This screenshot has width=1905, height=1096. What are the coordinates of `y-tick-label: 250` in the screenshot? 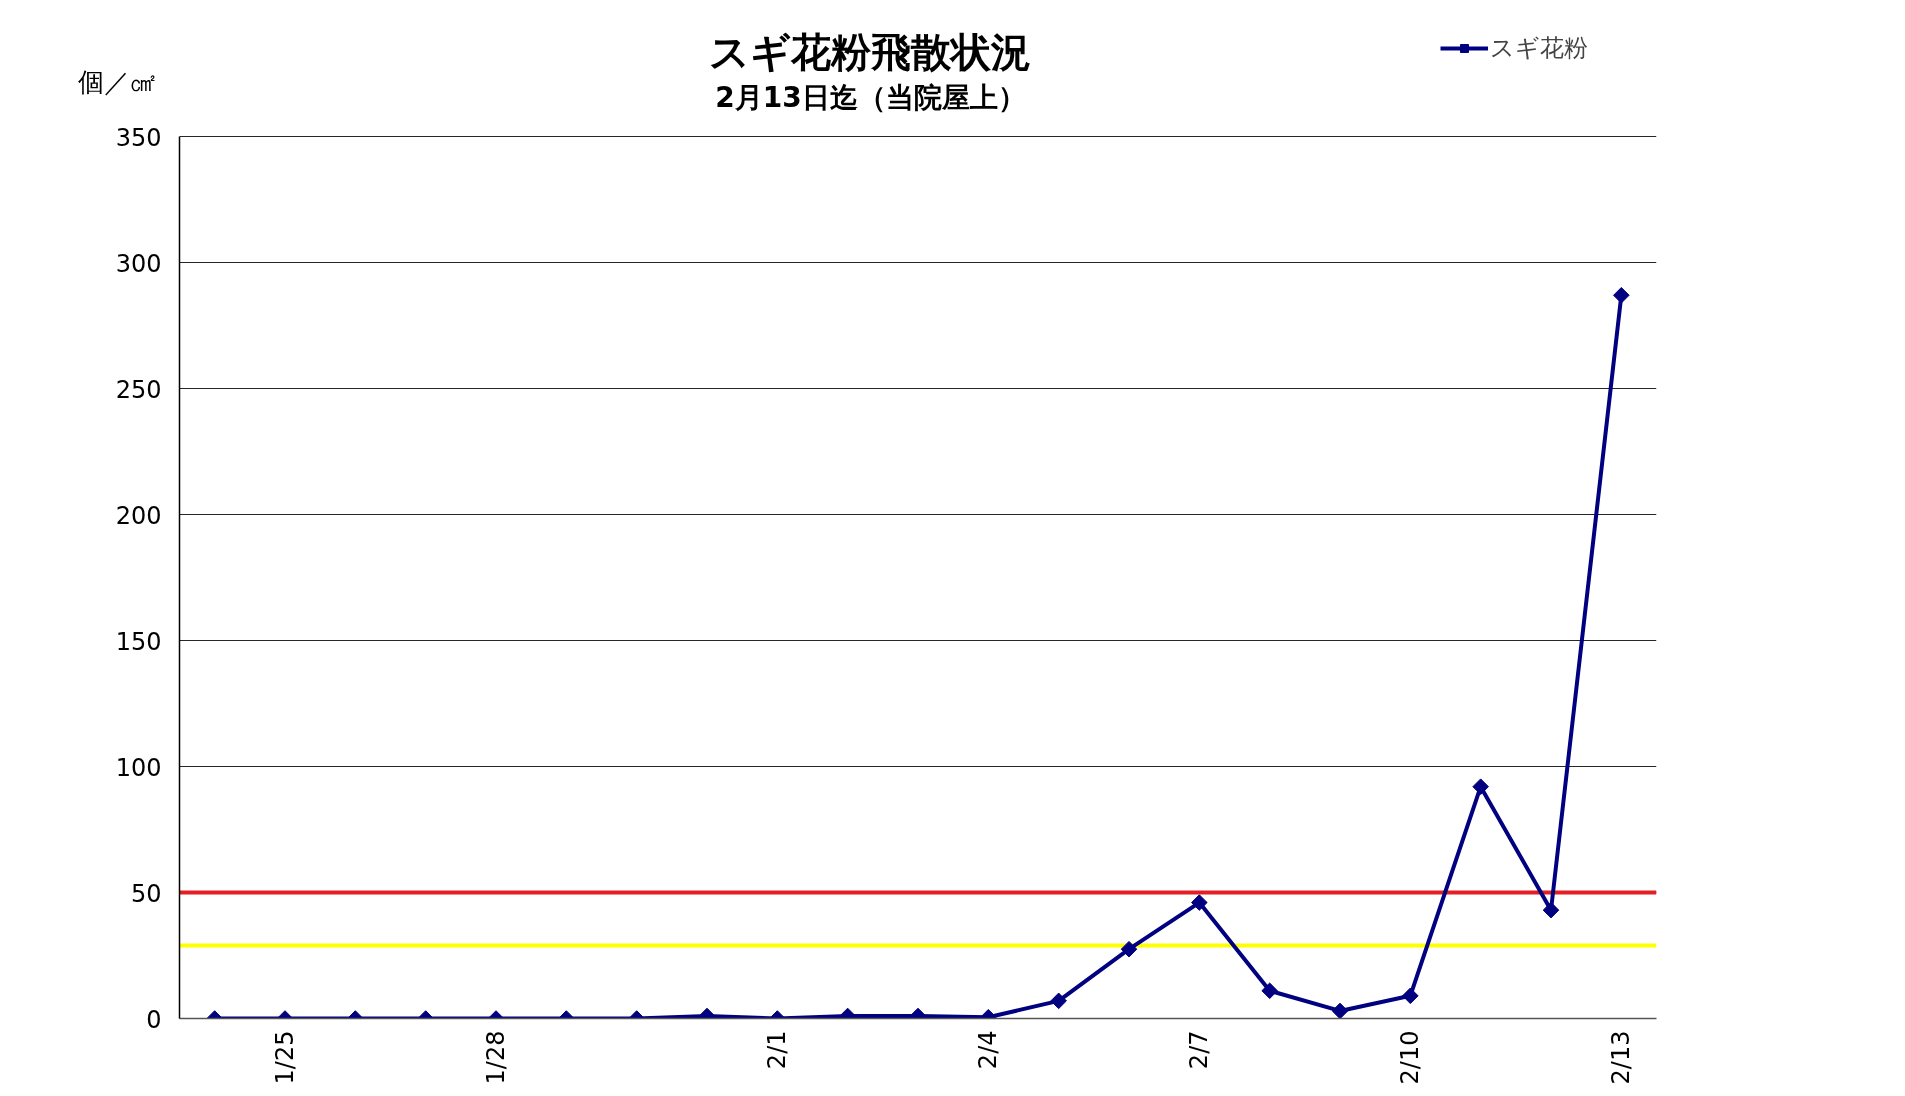 It's located at (138, 389).